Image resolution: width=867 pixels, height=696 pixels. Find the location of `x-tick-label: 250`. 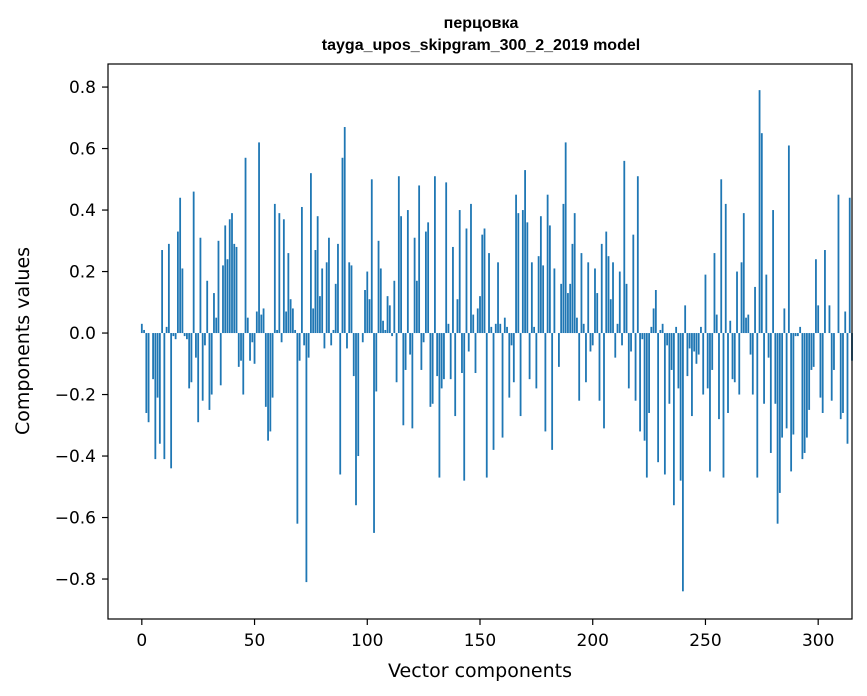

x-tick-label: 250 is located at coordinates (705, 641).